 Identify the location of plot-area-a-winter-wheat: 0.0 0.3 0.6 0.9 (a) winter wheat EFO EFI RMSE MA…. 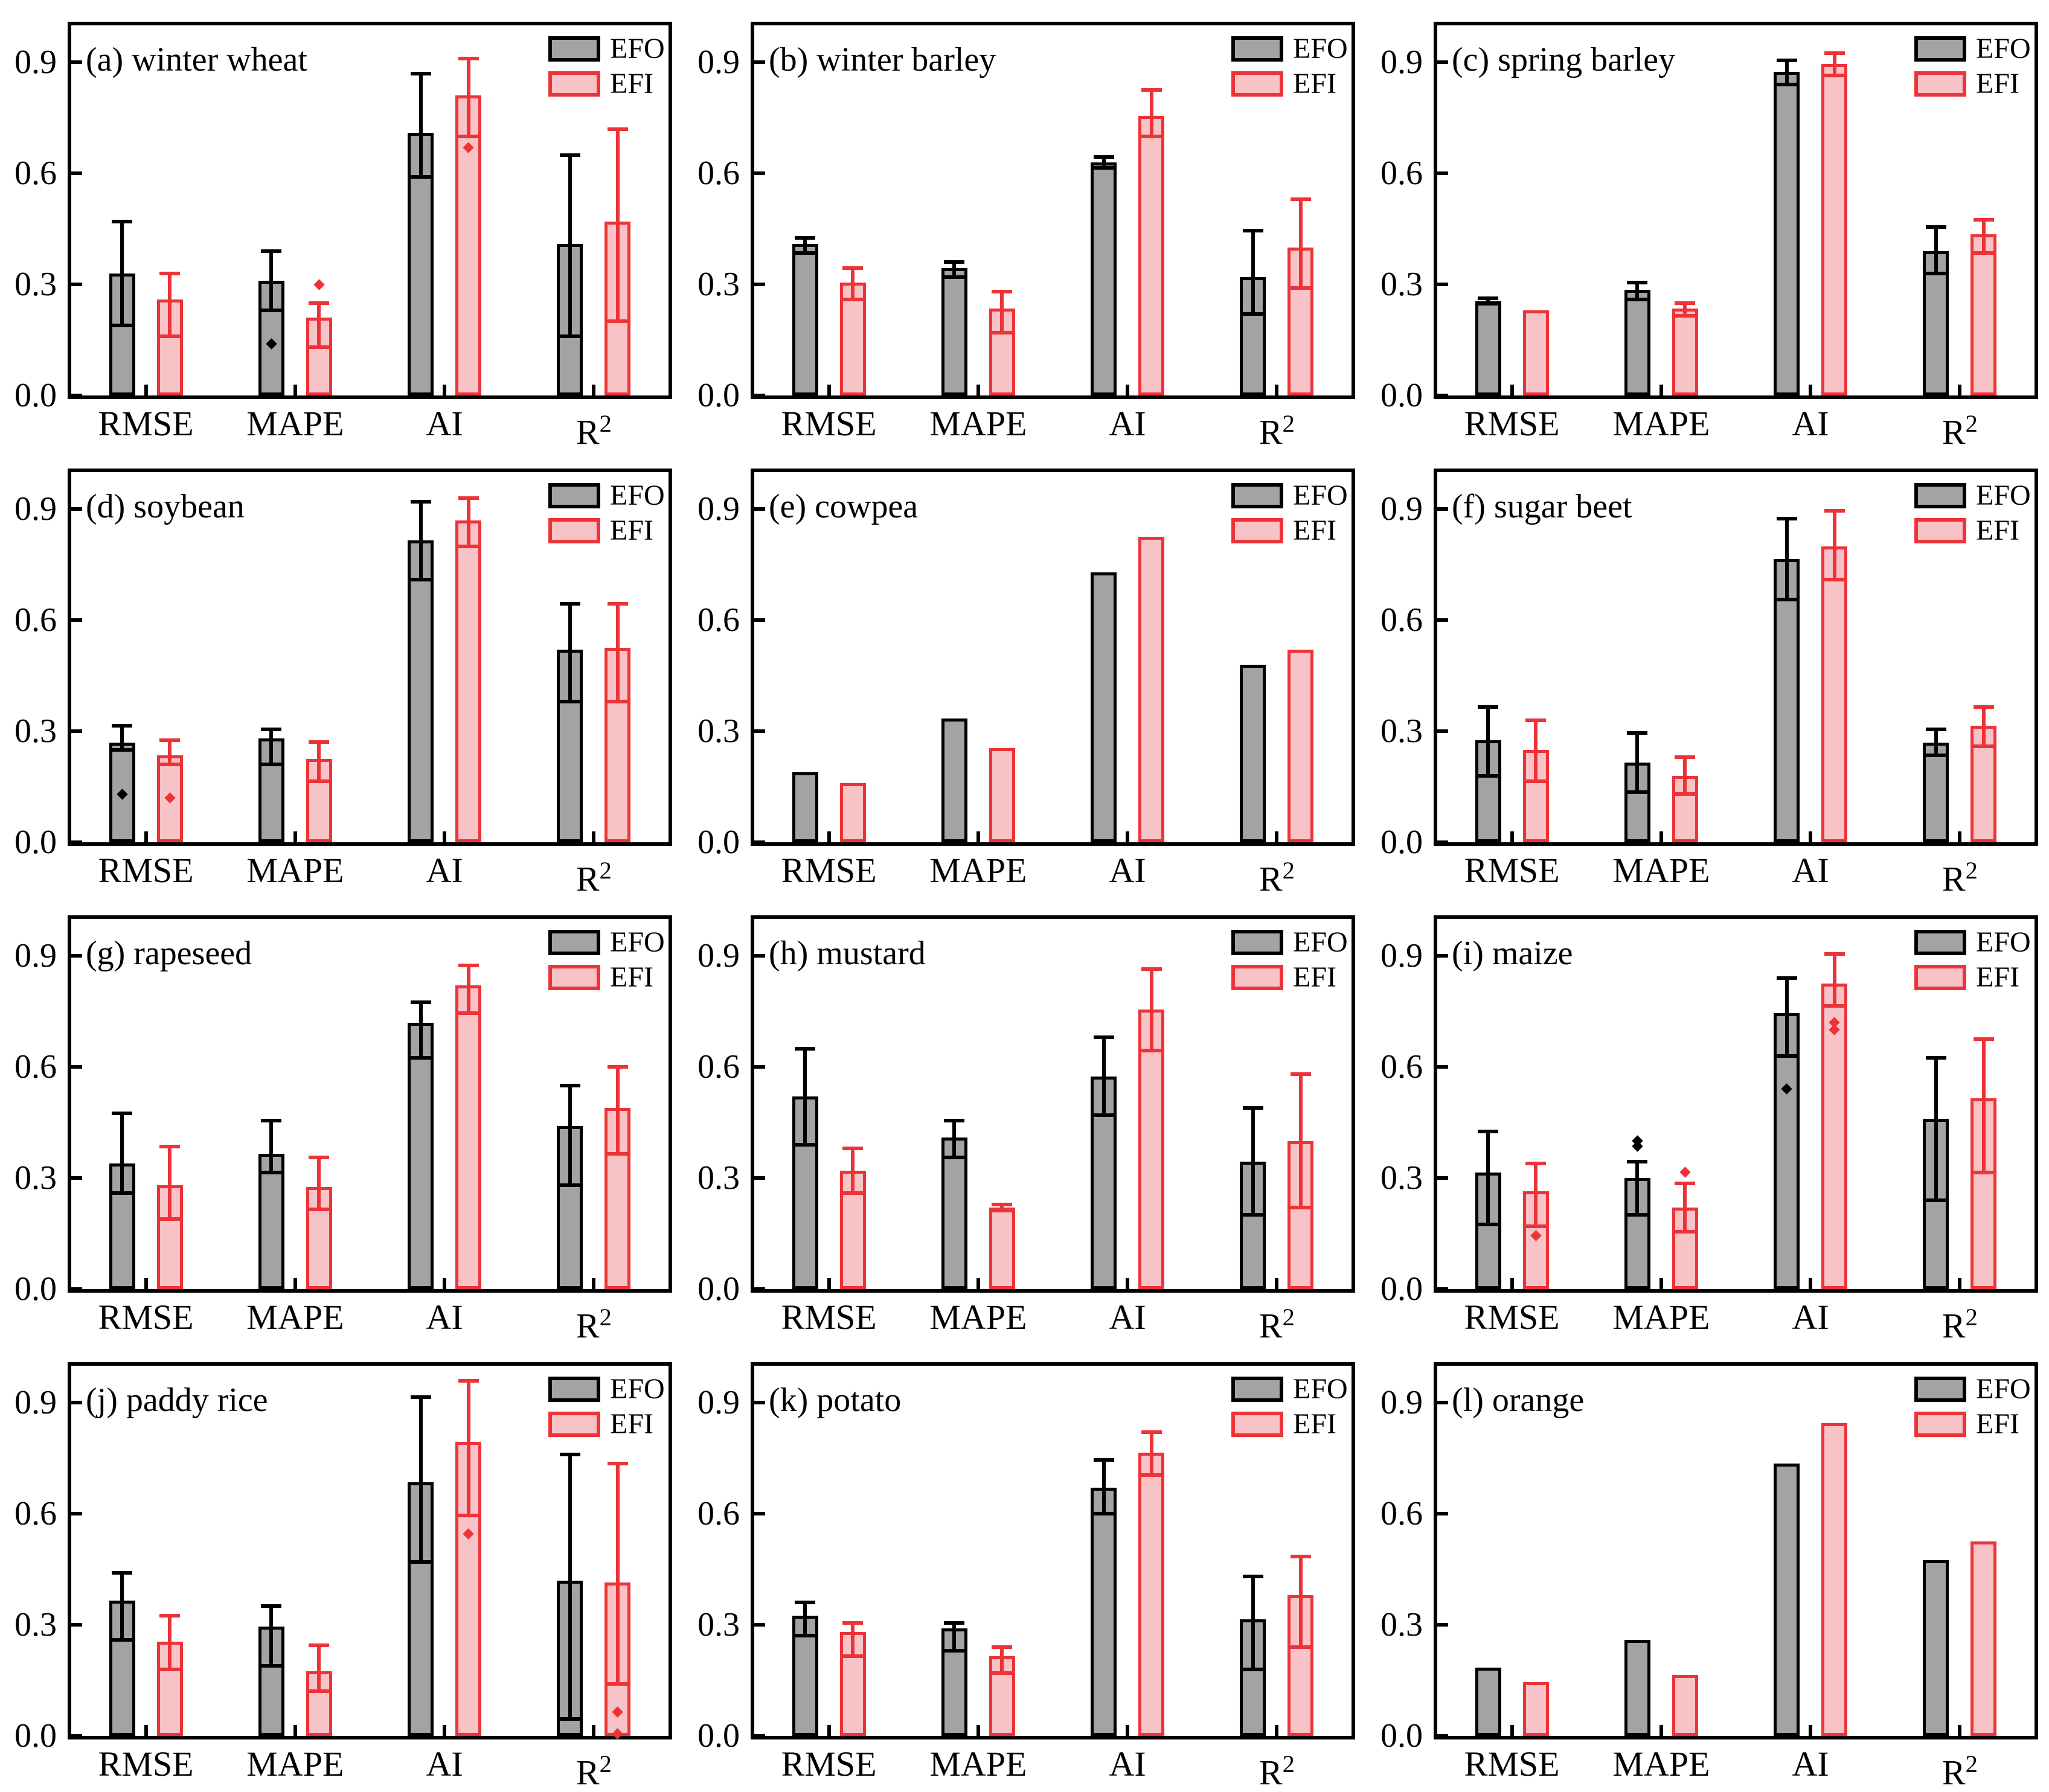
(343, 237).